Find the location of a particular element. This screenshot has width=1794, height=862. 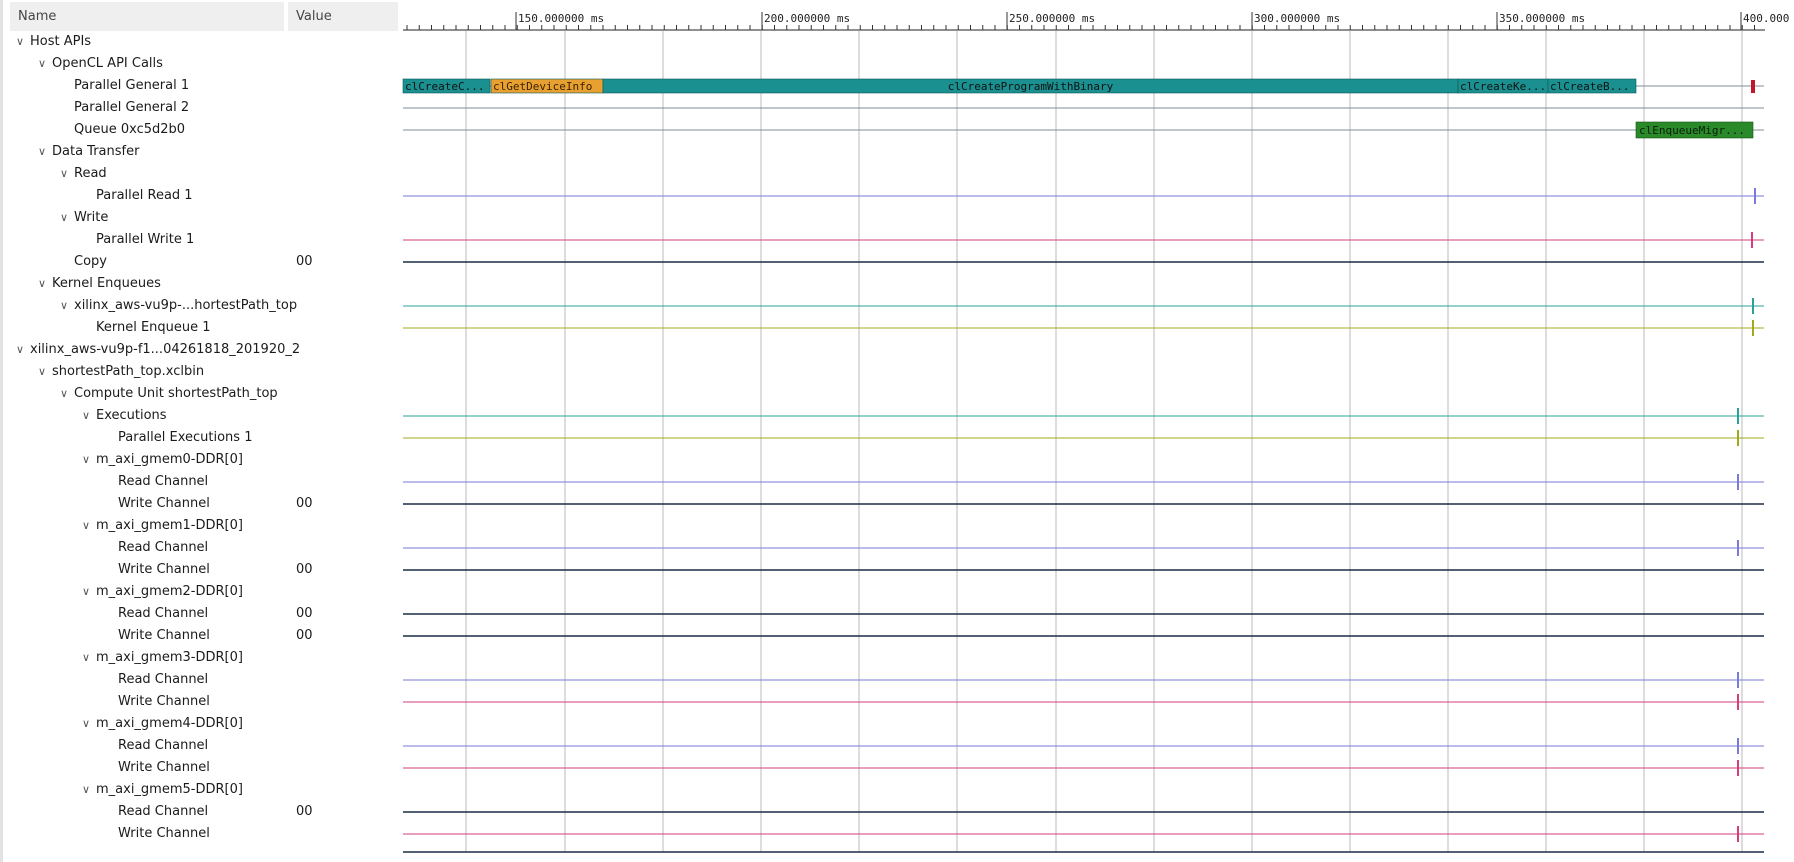

tree-row-kernel-enqueue-1: Kernel Enqueue 1 is located at coordinates (200, 328).